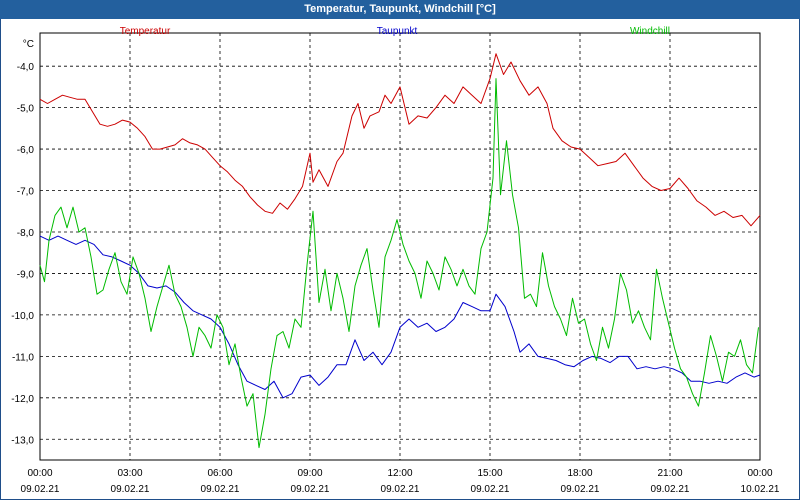  I want to click on y-tick-label: -8,0, so click(26, 233).